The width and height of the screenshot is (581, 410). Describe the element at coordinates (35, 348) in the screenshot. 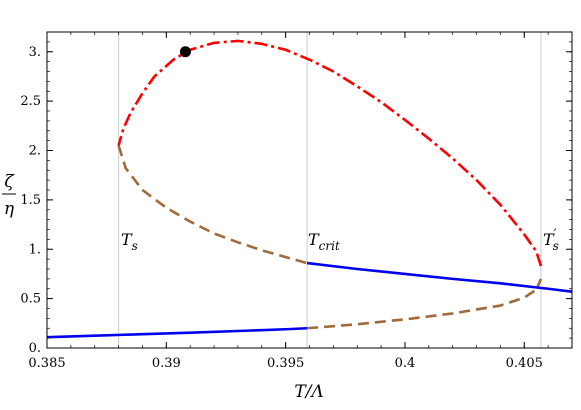

I see `y-tick-label: 0.` at that location.